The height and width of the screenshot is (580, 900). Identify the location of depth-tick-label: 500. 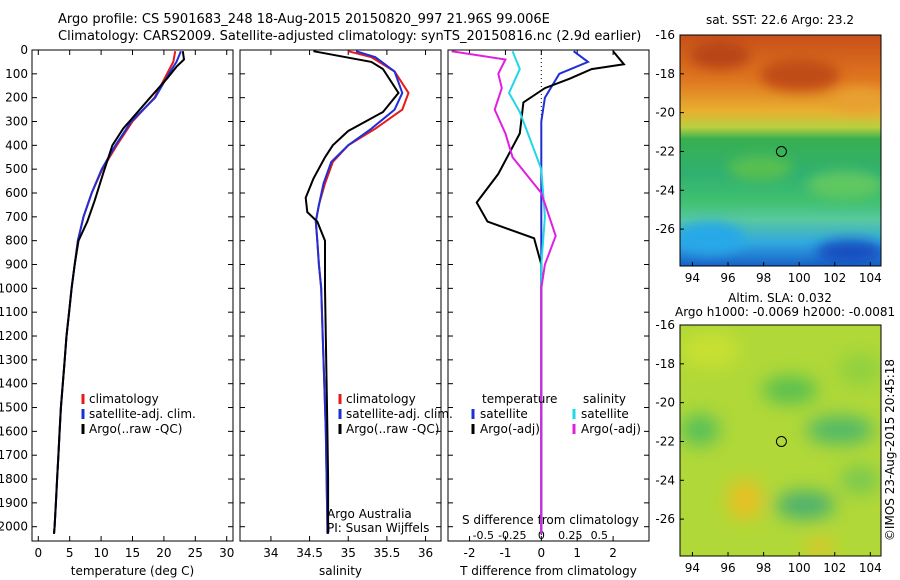
(16, 169).